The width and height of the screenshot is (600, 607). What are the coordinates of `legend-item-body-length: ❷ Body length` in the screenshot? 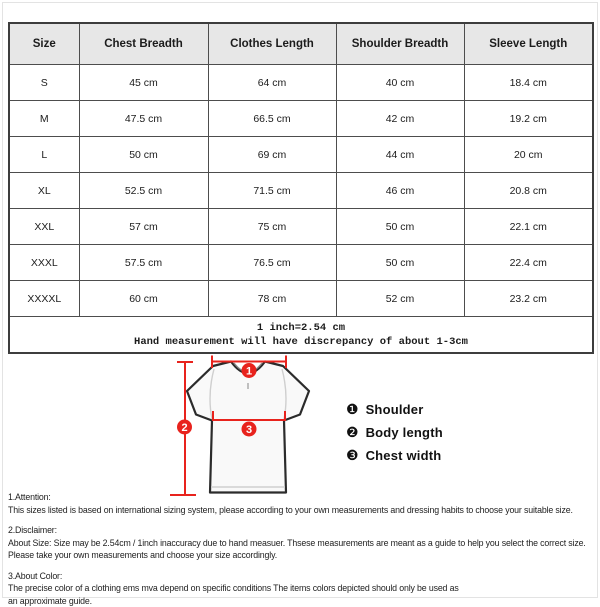 It's located at (394, 432).